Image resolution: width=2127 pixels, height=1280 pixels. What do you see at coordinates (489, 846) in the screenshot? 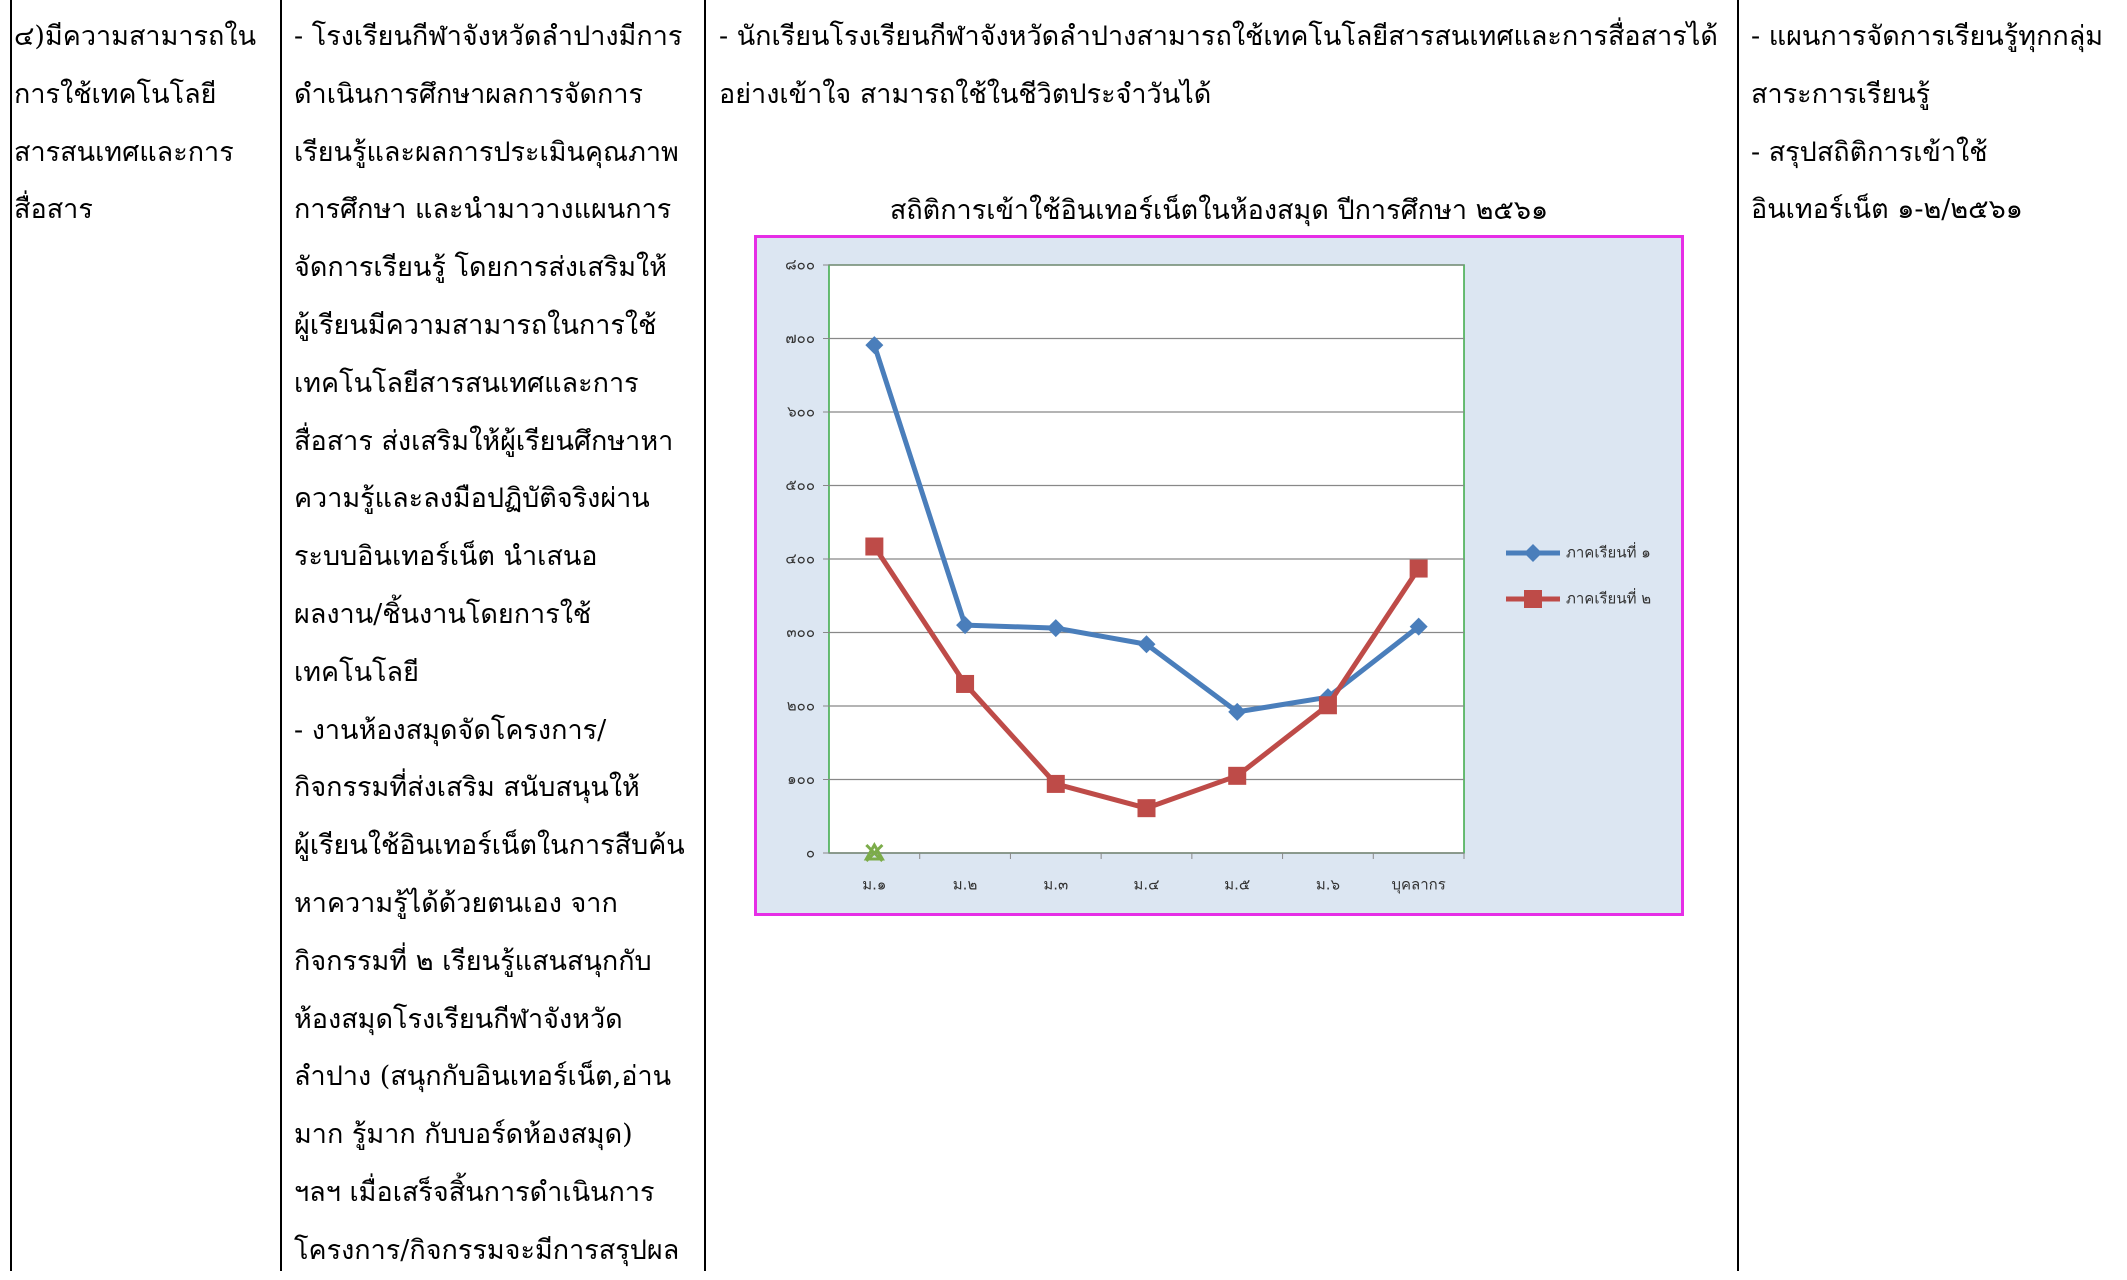
I see `text-line: ผู้เรียนใช้อินเทอร์เน็ตในการสืบค้น` at bounding box center [489, 846].